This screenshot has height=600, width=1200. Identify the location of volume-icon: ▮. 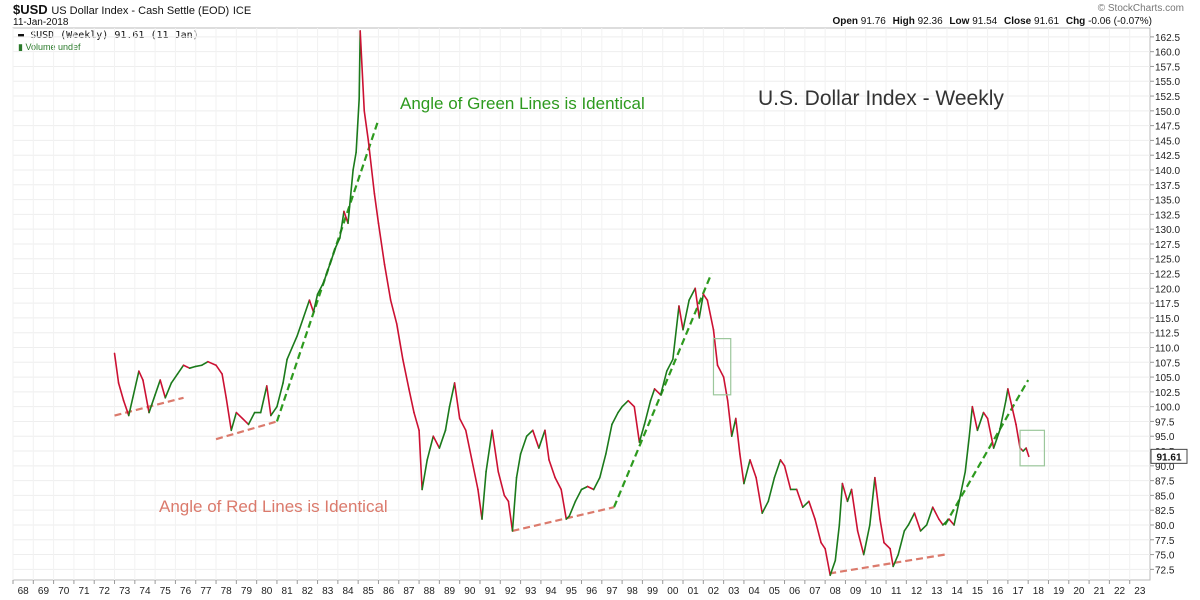
(20, 47).